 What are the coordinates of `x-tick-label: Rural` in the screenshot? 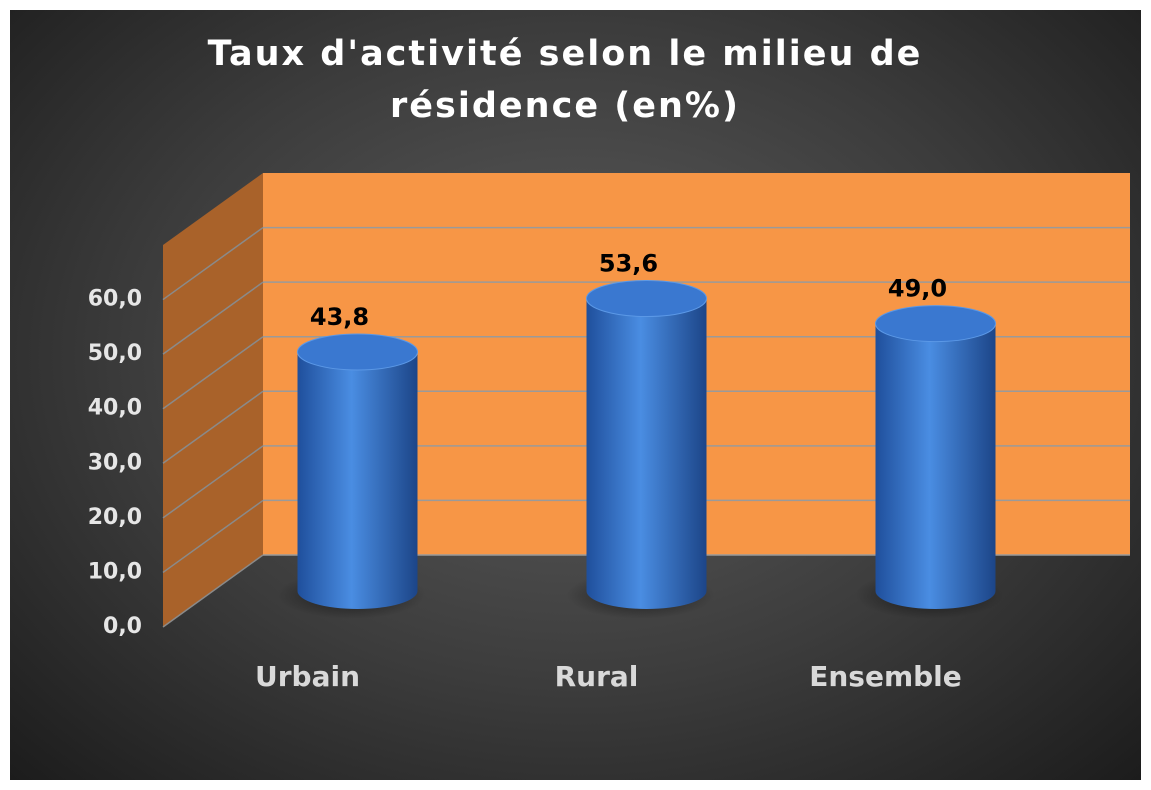 It's located at (597, 676).